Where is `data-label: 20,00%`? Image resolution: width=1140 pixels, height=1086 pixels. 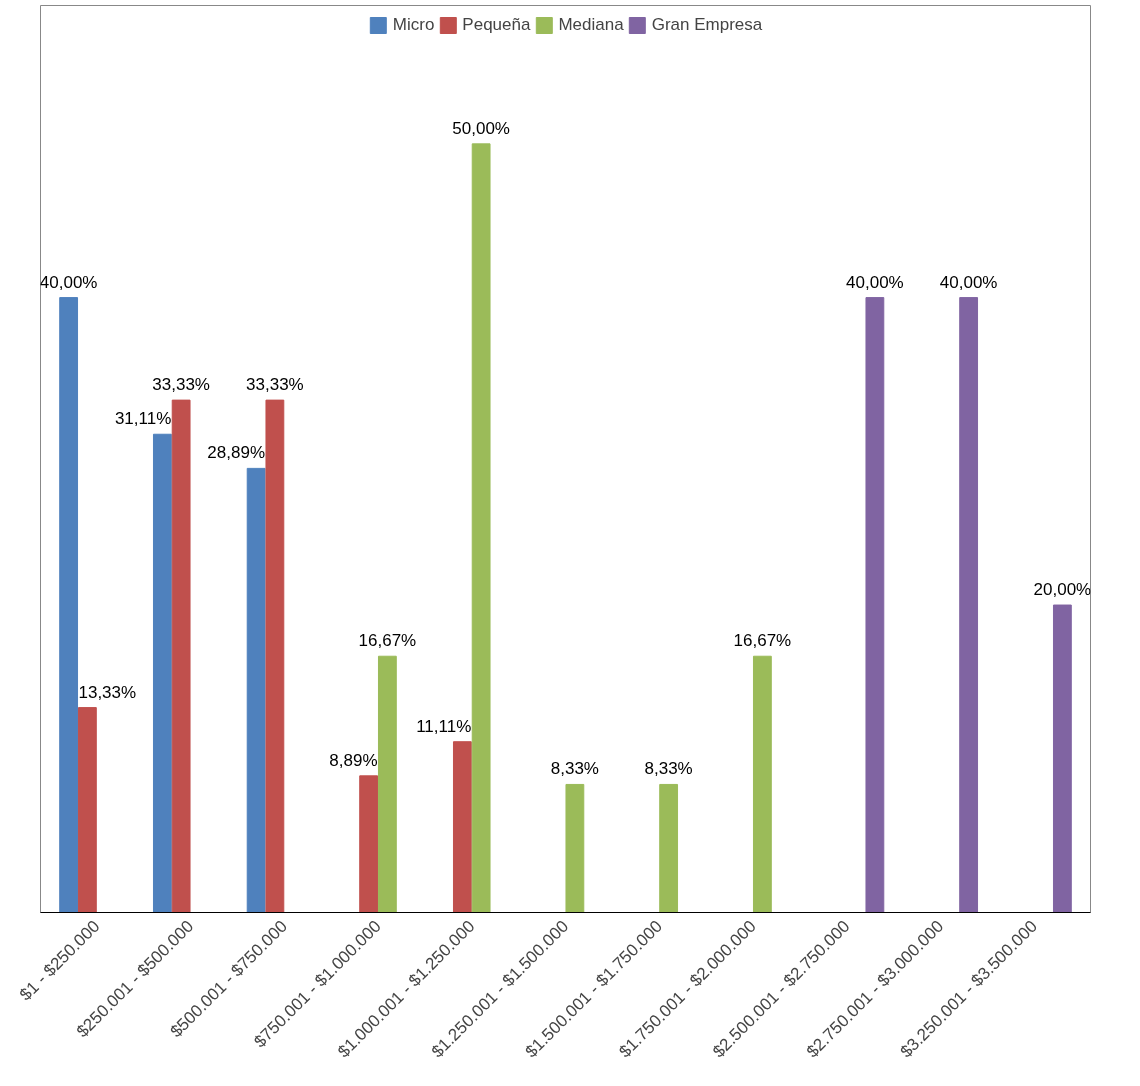 data-label: 20,00% is located at coordinates (1062, 590).